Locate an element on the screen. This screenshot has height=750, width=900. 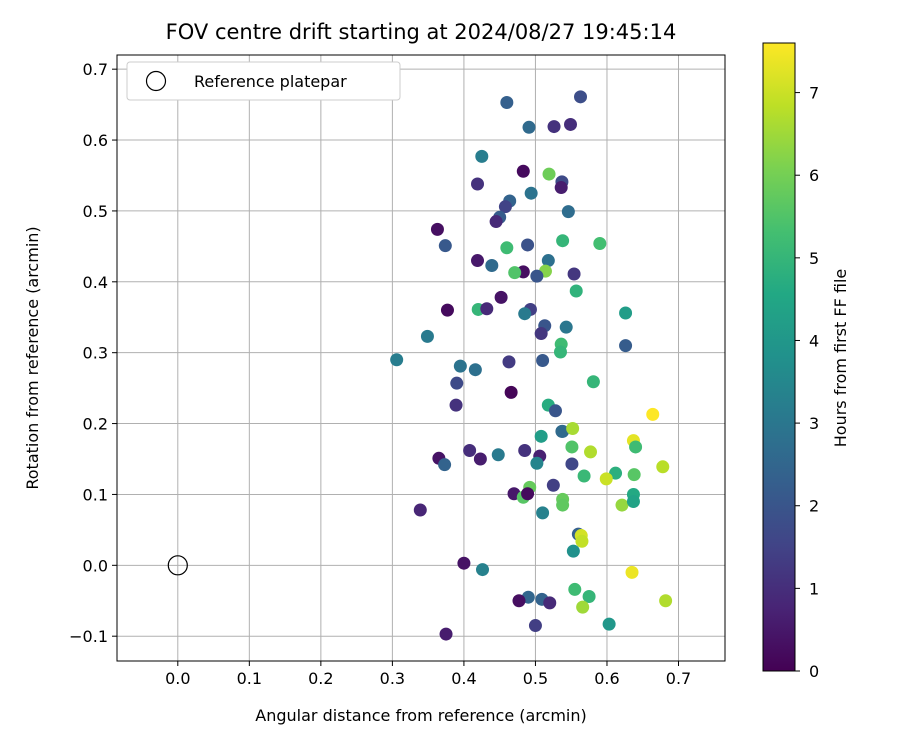
x-tick-label: 0.2 is located at coordinates (320, 678).